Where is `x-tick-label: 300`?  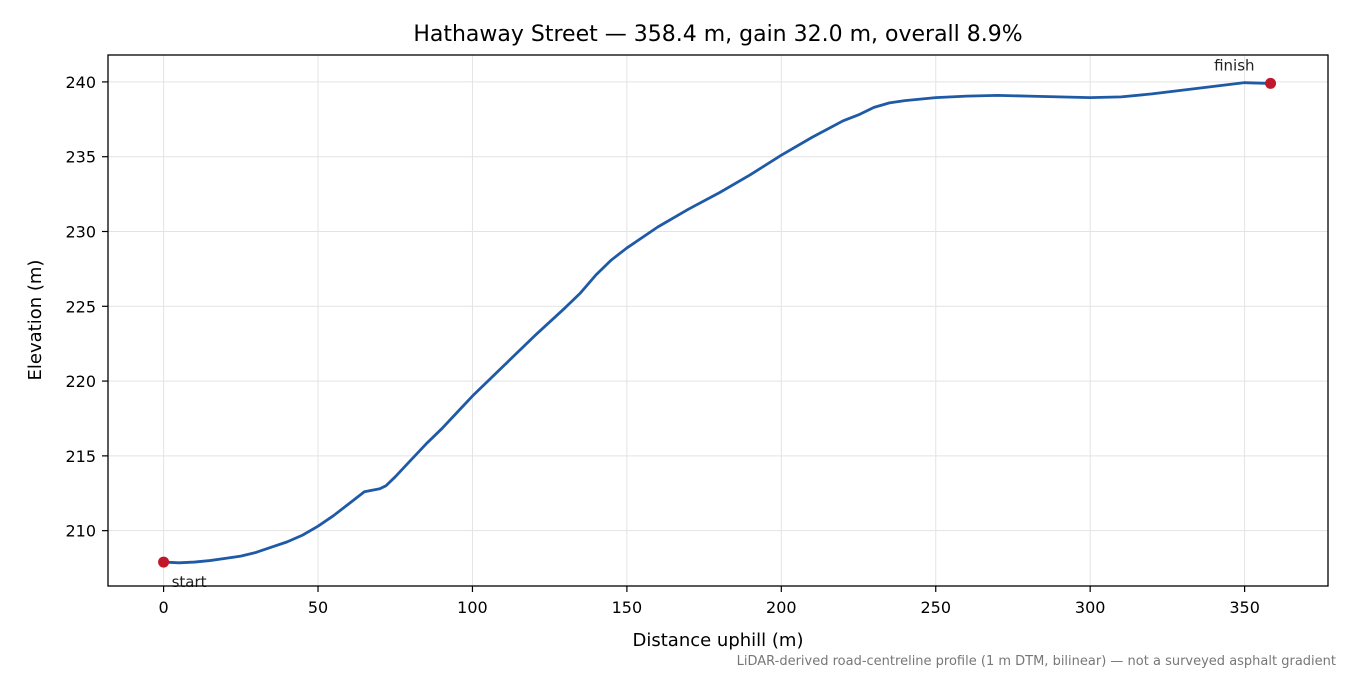 x-tick-label: 300 is located at coordinates (1090, 607).